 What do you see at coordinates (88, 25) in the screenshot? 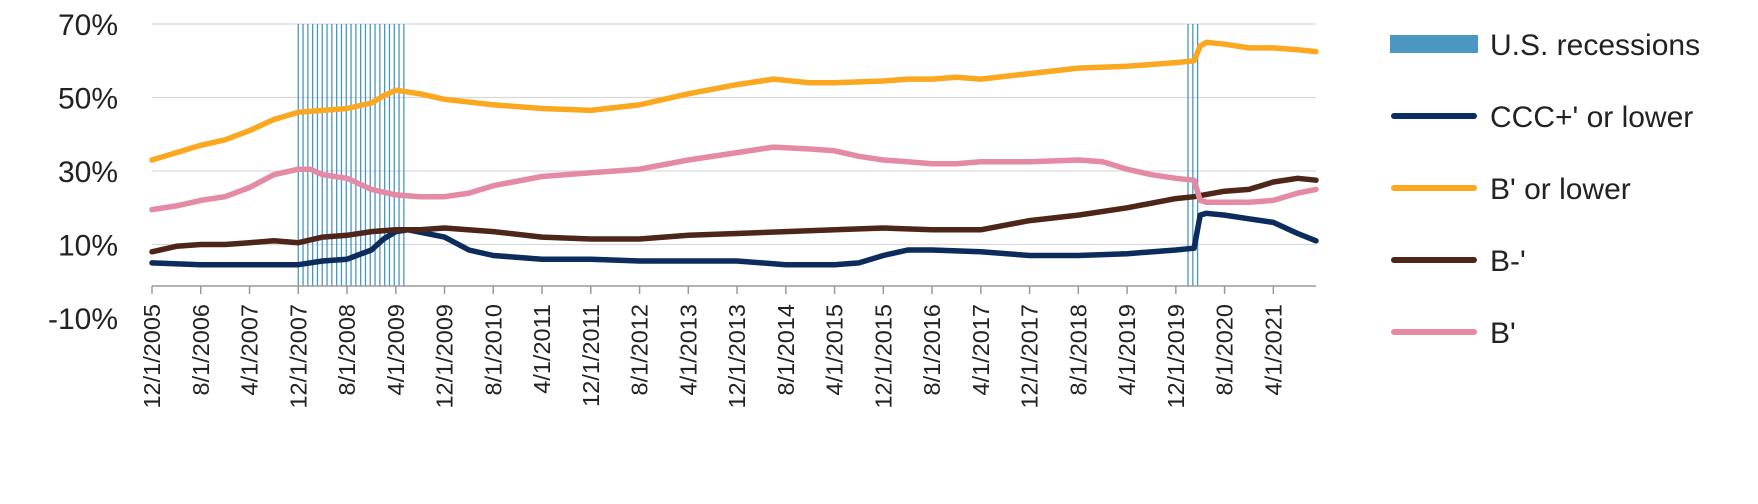
I see `y-tick-label: 70%` at bounding box center [88, 25].